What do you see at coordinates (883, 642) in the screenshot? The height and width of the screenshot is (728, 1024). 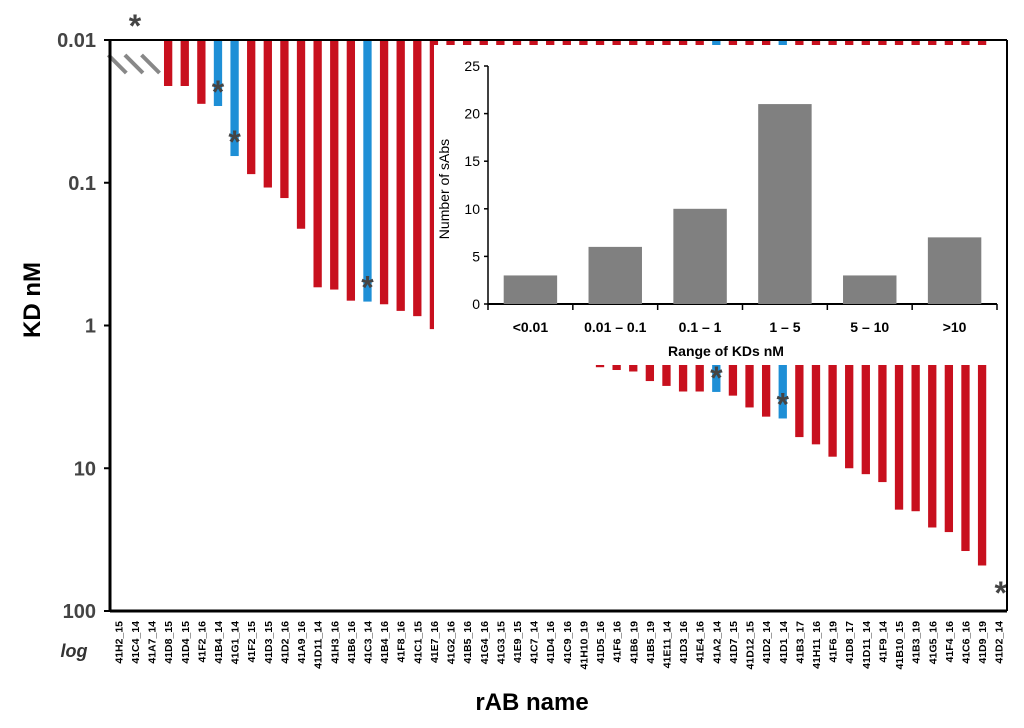 I see `x-tick-label: 41F9_14` at bounding box center [883, 642].